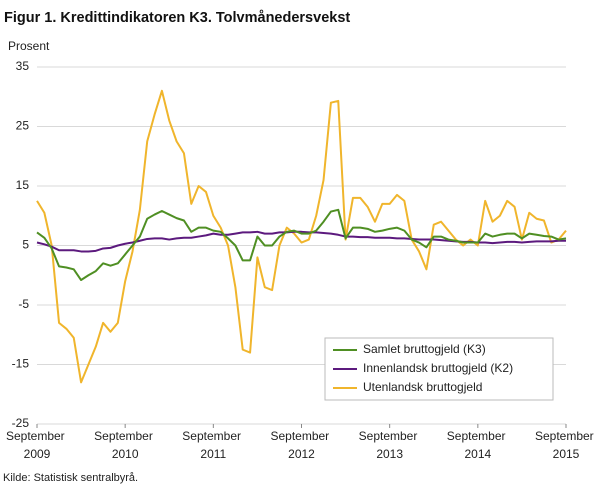 The height and width of the screenshot is (488, 609). What do you see at coordinates (125, 445) in the screenshot?
I see `x-tick-label: September 2010` at bounding box center [125, 445].